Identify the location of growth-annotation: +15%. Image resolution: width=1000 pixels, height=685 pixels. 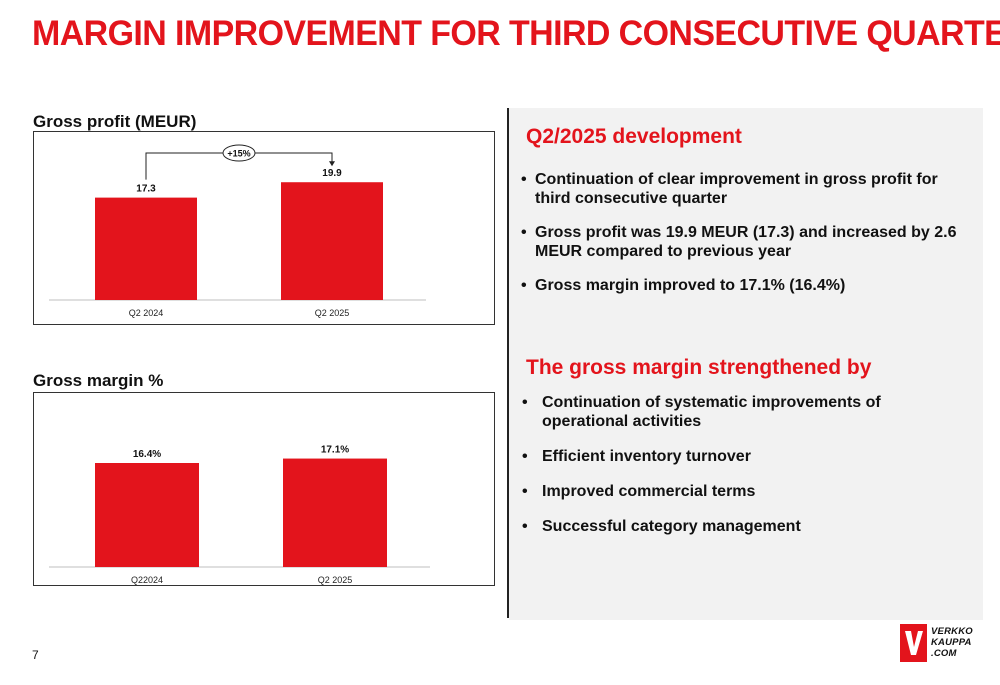
(238, 154).